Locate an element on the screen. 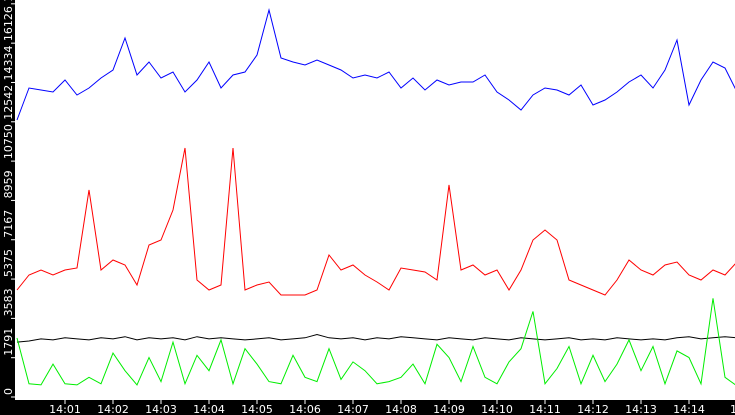  y-tick-label: 8959 is located at coordinates (8, 184).